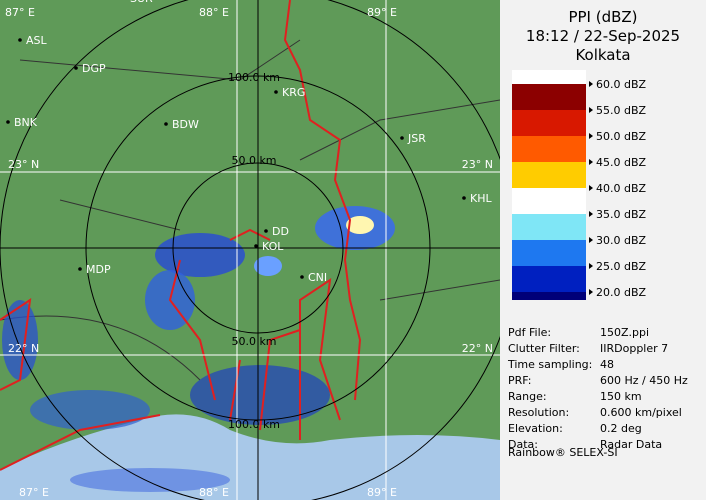  I want to click on info-value: 0.600 km/pixel, so click(641, 412).